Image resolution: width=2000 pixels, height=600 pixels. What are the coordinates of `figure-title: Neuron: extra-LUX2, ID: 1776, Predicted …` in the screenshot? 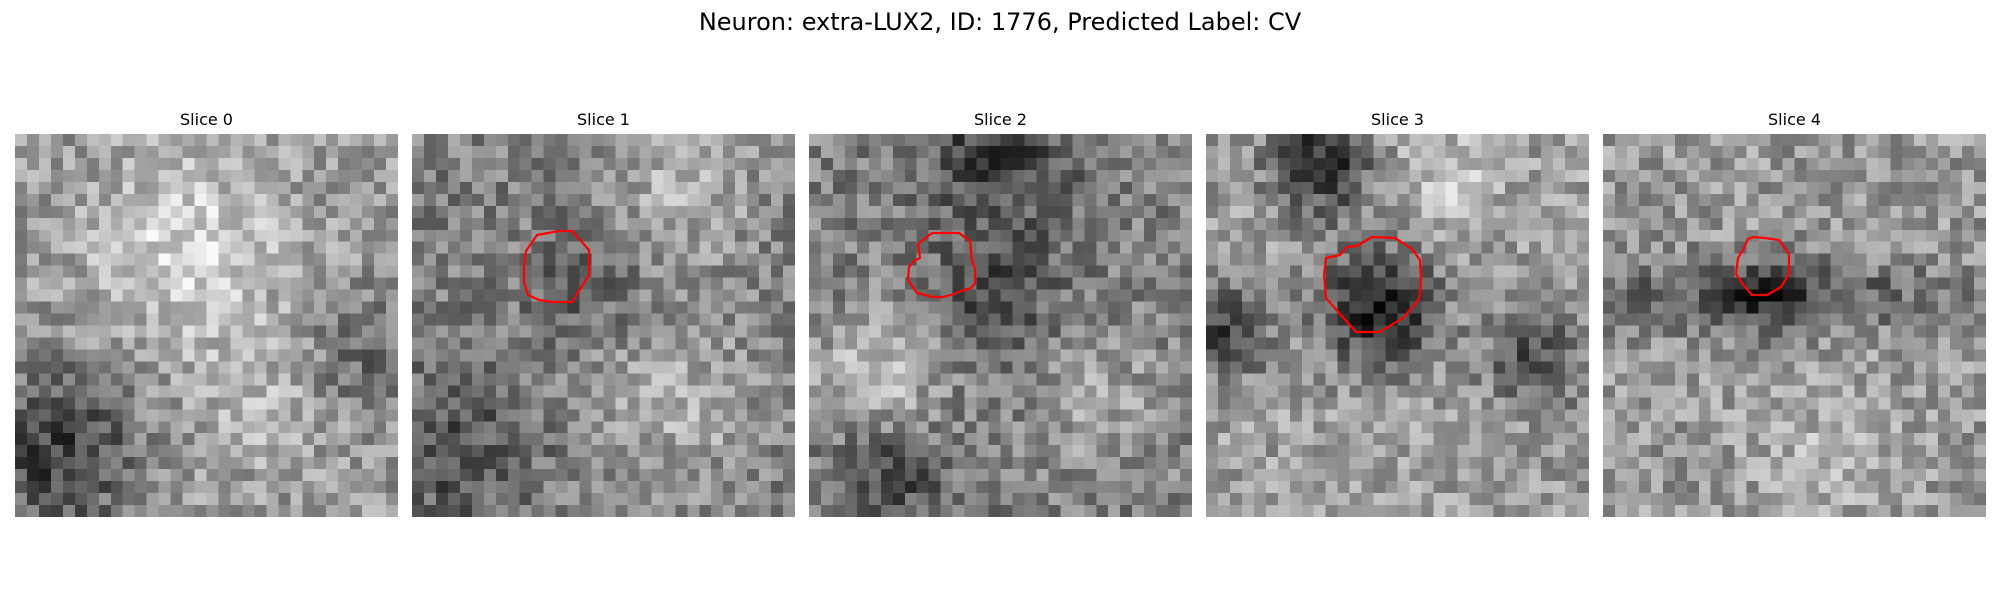 It's located at (1000, 22).